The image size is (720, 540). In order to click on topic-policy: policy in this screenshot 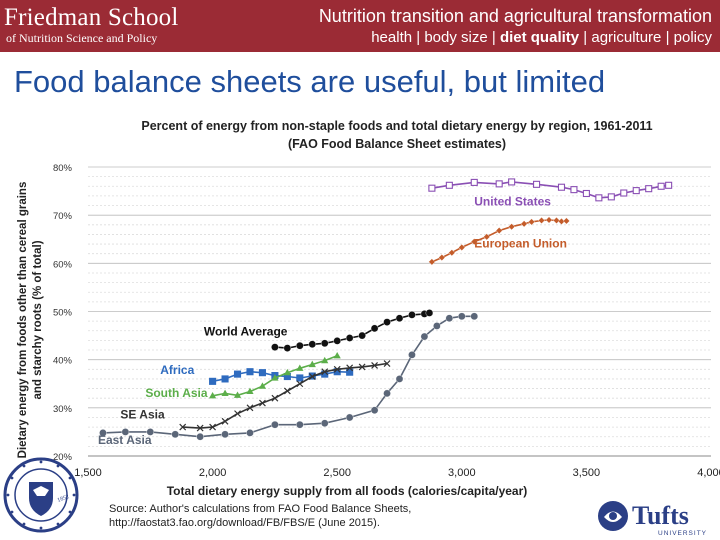, I will do `click(692, 37)`.